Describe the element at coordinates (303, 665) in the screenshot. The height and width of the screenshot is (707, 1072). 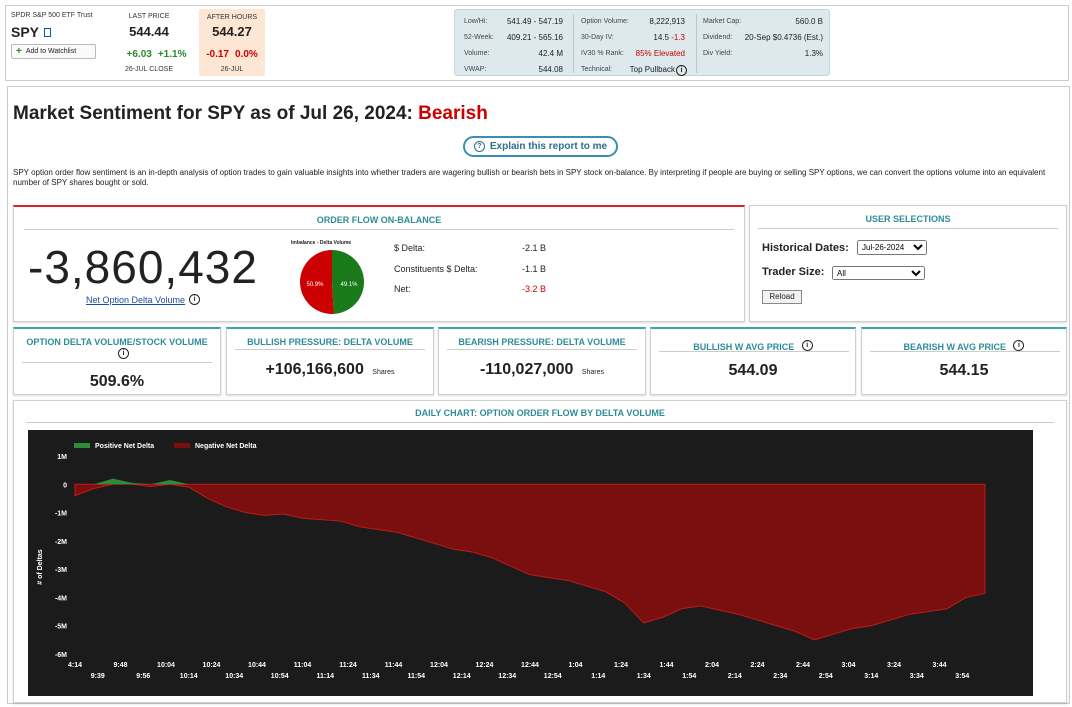
I see `x-tick-label: 11:04` at that location.